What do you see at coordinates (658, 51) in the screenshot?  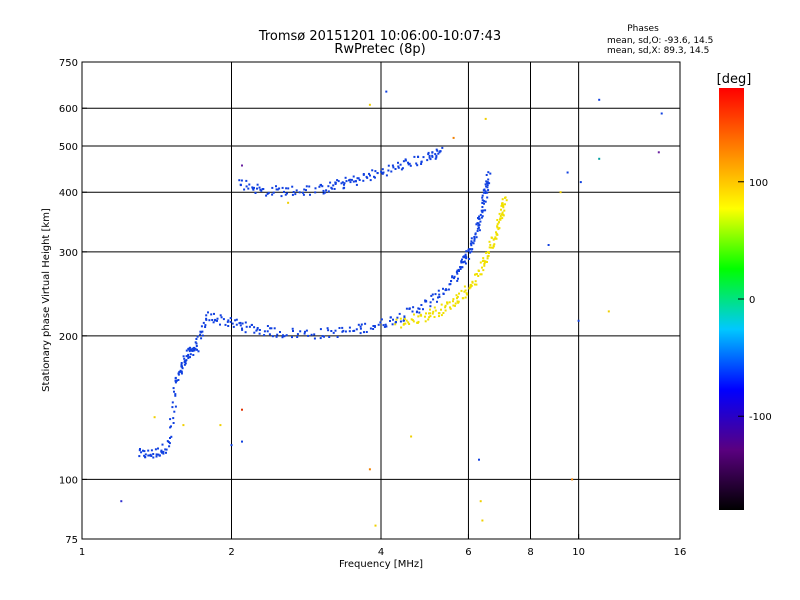 I see `legend-line-x: mean, sd,X: 89.3, 14.5` at bounding box center [658, 51].